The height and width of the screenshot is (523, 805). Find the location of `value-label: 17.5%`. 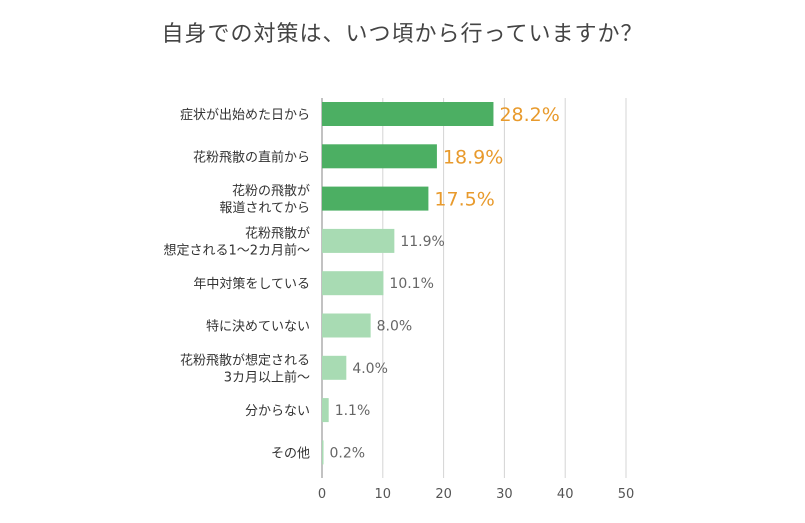

value-label: 17.5% is located at coordinates (464, 200).